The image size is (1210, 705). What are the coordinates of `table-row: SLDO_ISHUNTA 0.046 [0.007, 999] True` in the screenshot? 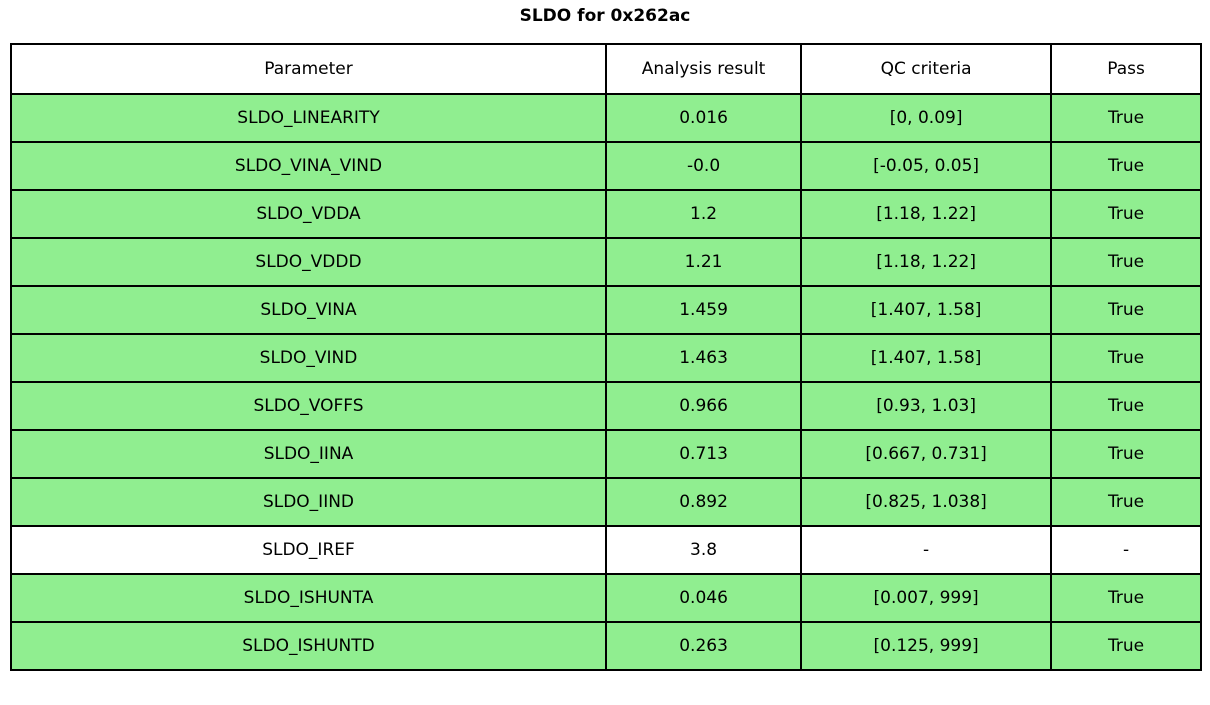 It's located at (606, 598).